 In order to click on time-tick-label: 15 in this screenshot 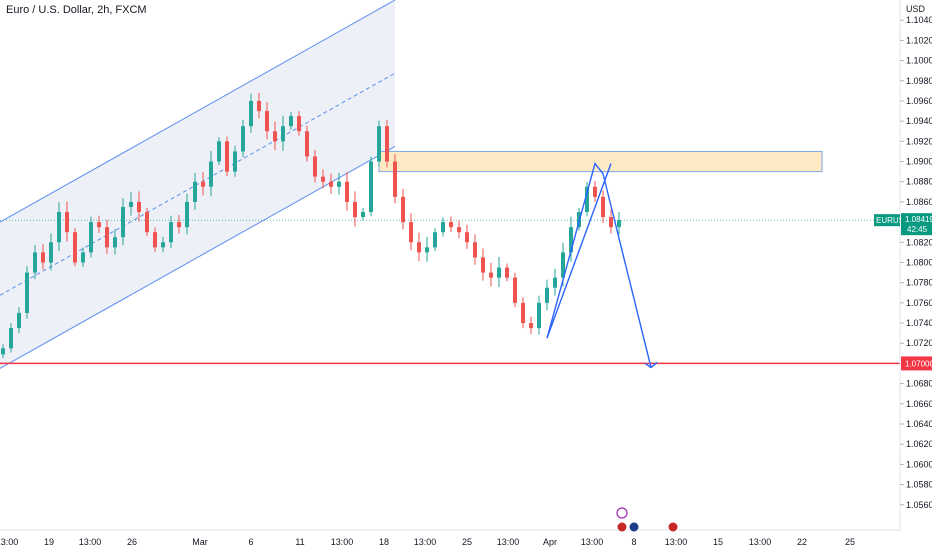, I will do `click(718, 542)`.